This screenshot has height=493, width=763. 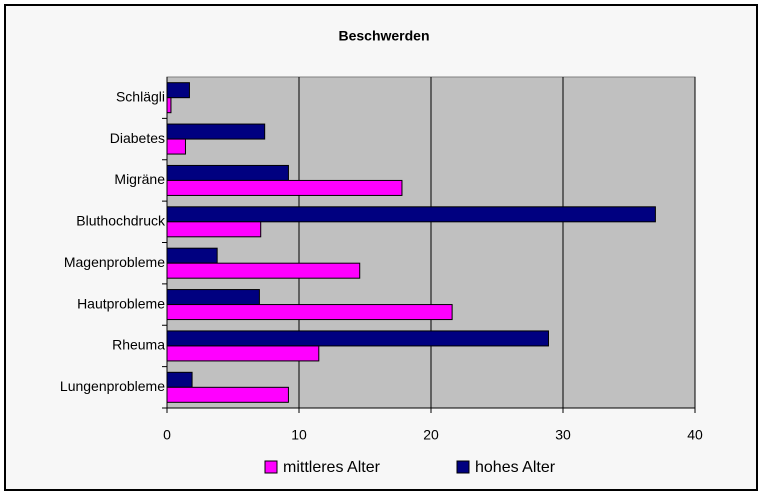 What do you see at coordinates (563, 435) in the screenshot?
I see `x-tick-label: 30` at bounding box center [563, 435].